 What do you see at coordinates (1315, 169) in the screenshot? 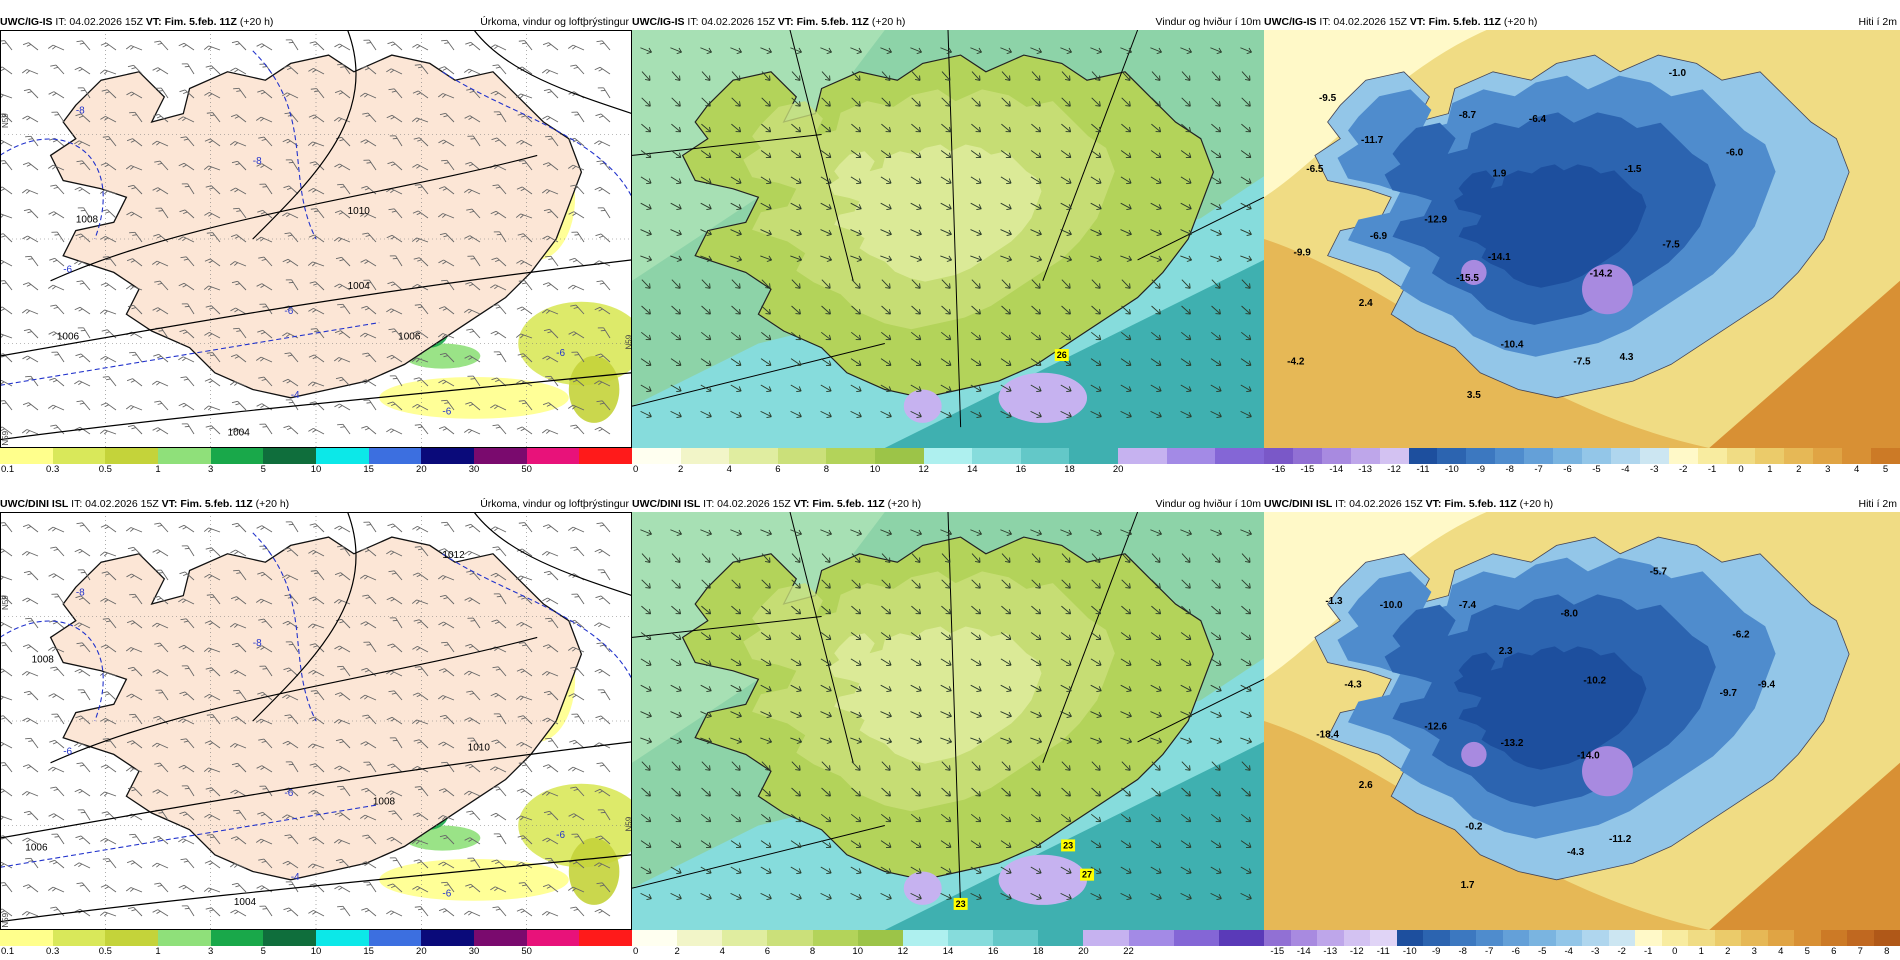
I see `temperature-value-label: -6.5` at bounding box center [1315, 169].